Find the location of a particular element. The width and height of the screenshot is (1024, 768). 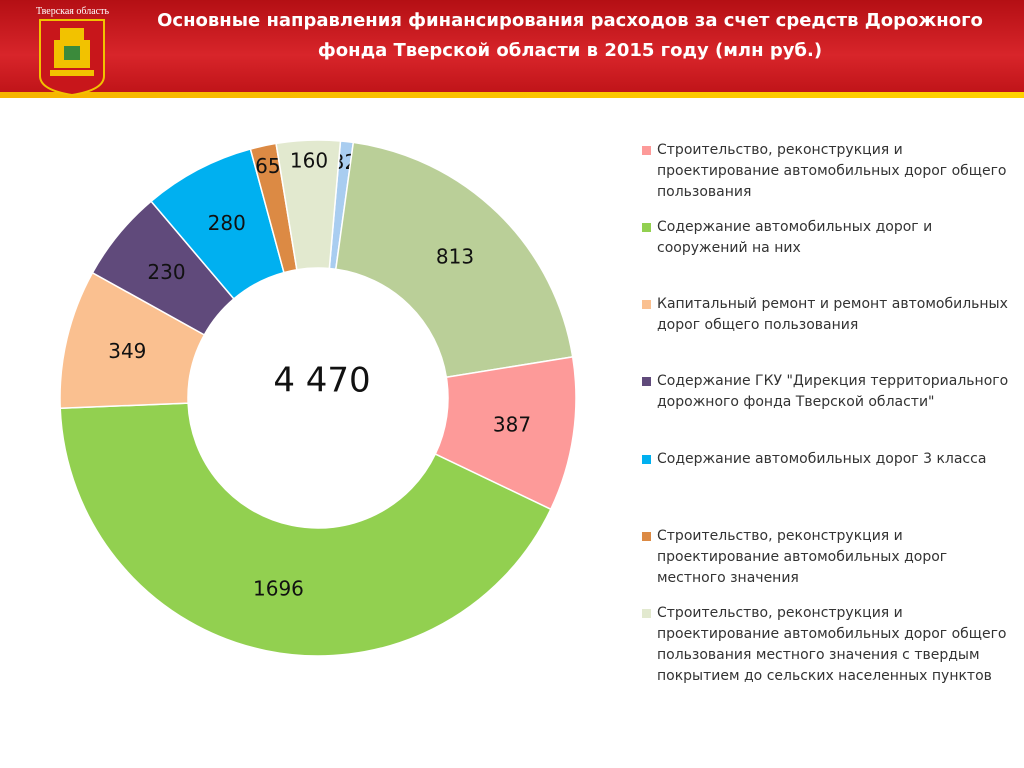

header-stripe is located at coordinates (512, 95).